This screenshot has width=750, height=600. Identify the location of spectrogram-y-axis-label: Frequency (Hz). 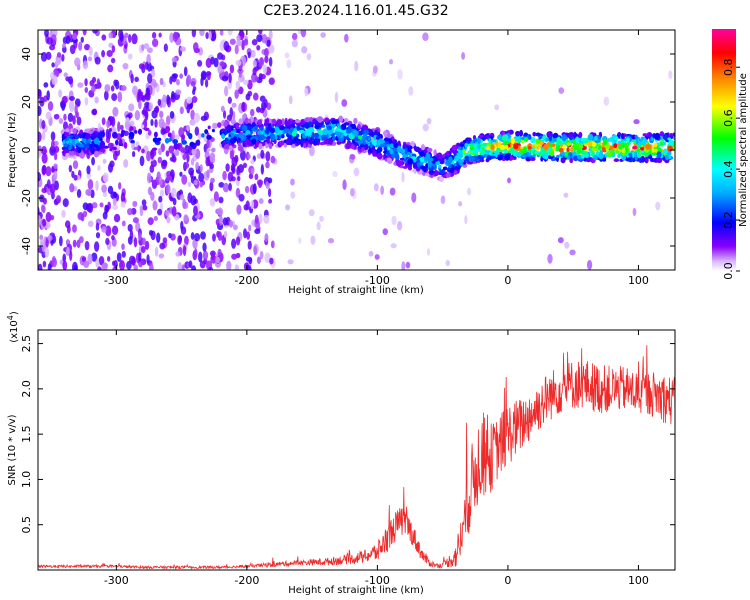
(12, 150).